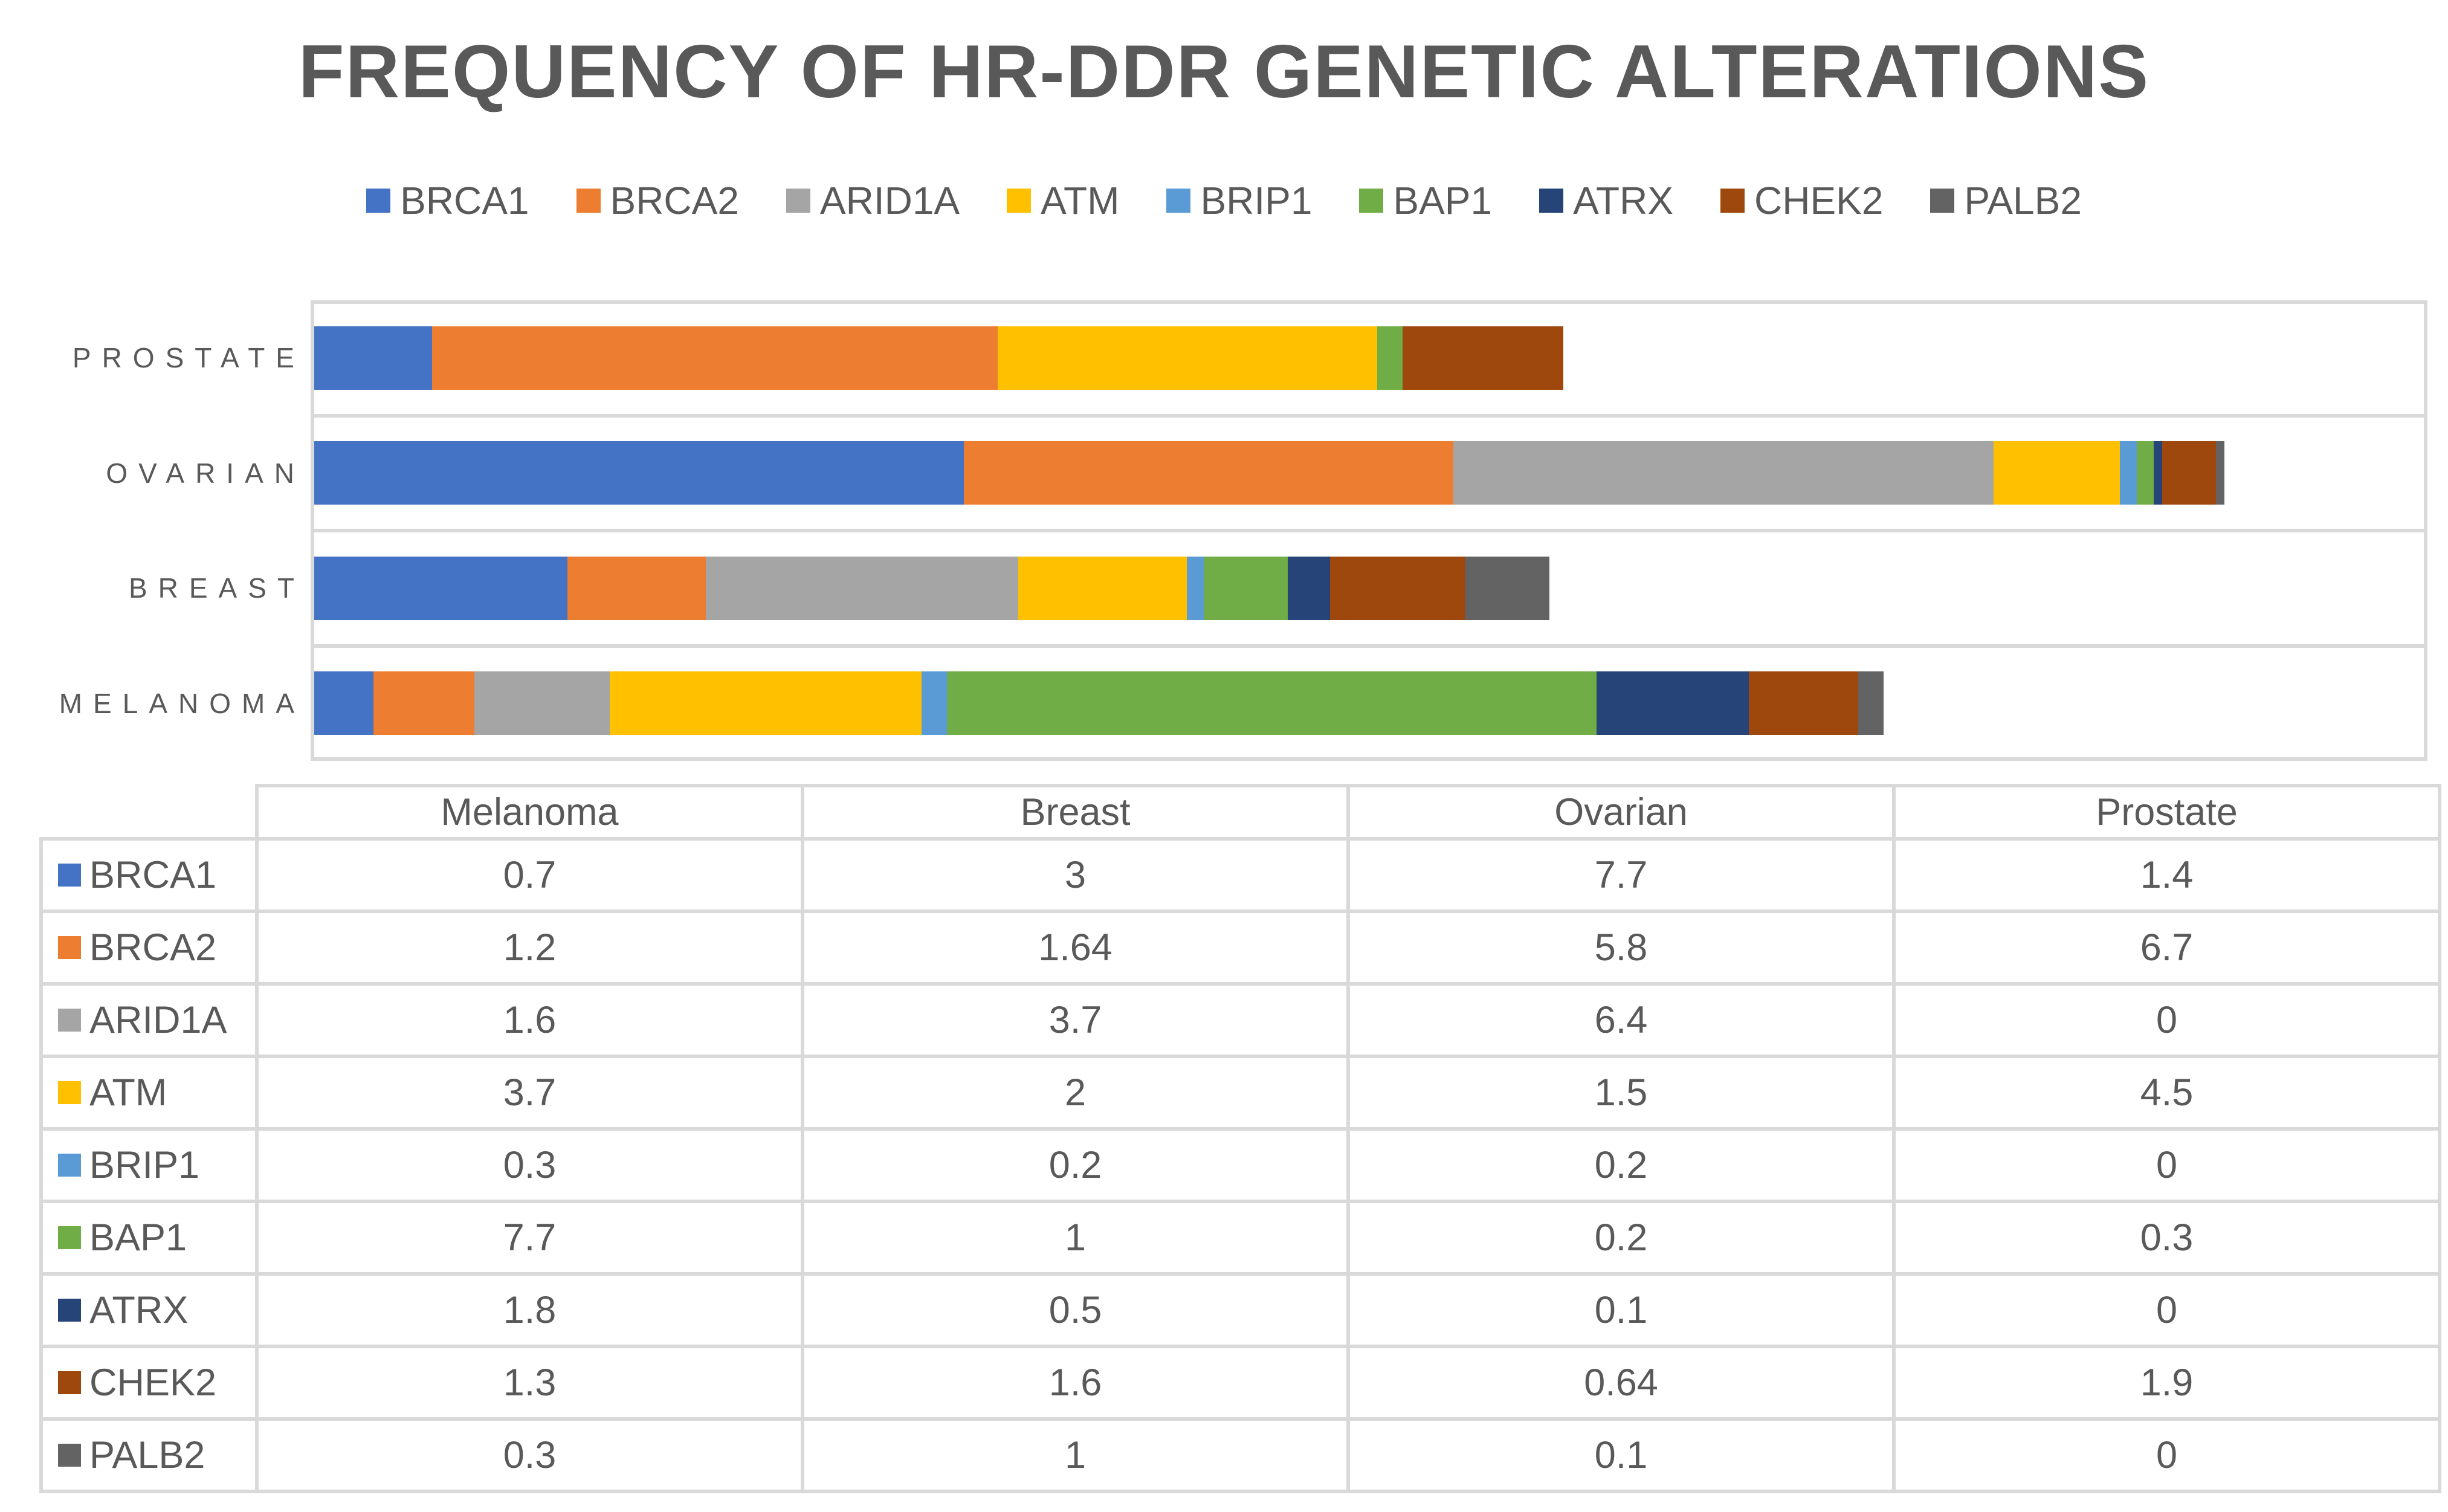 The image size is (2448, 1512). Describe the element at coordinates (2166, 1383) in the screenshot. I see `cell-CHEK2-prostate: 1.9` at that location.